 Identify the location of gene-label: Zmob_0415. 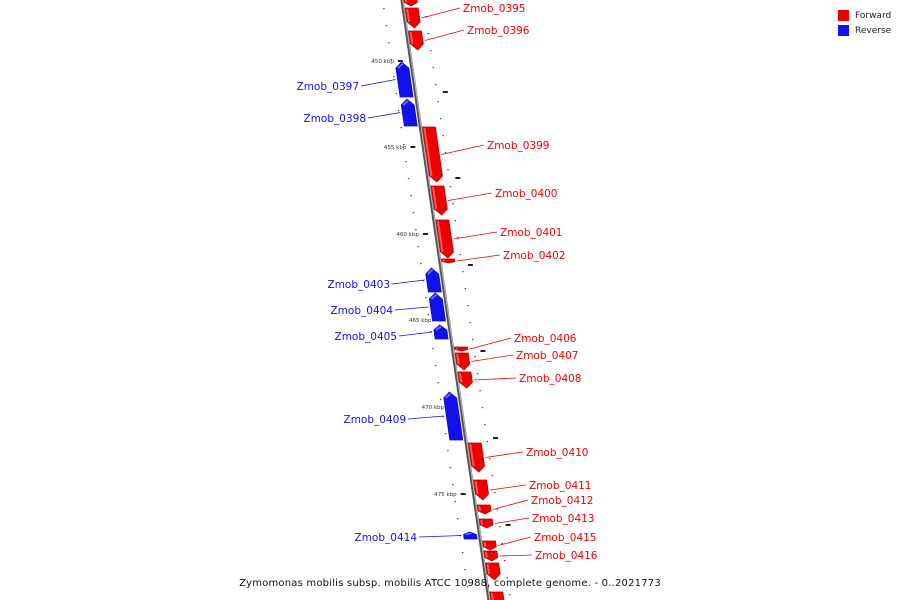
(565, 538).